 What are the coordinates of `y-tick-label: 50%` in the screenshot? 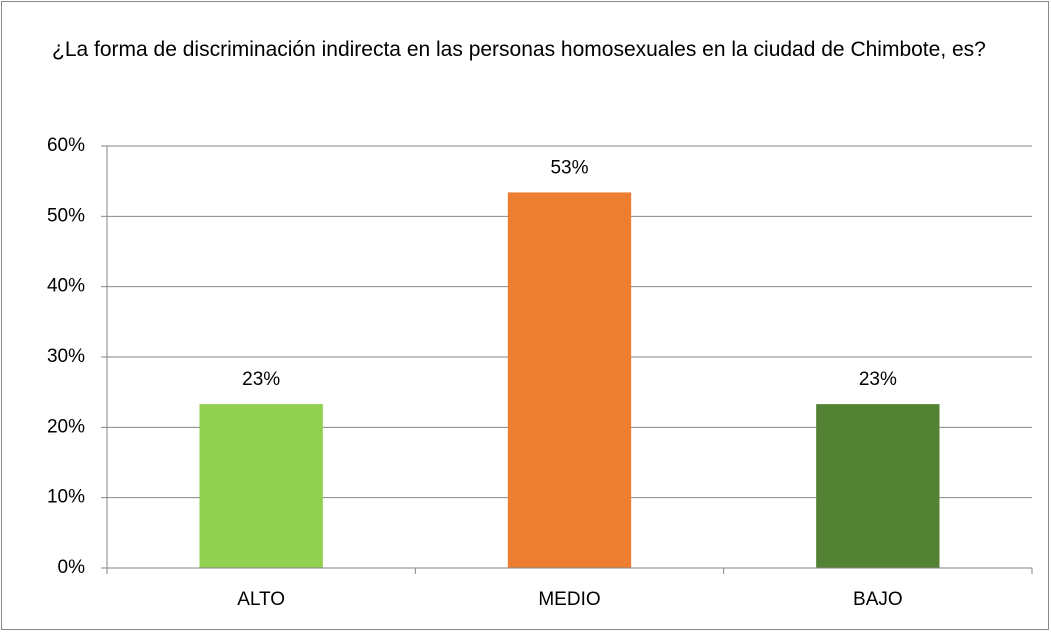 It's located at (66, 215).